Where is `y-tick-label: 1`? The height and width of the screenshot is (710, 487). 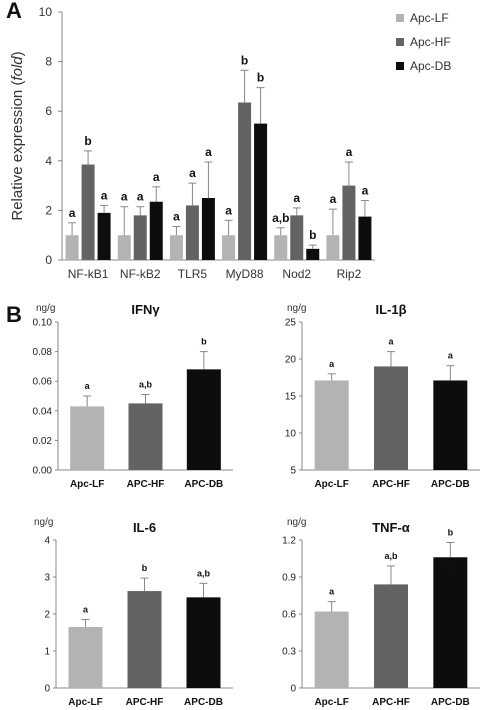 y-tick-label: 1 is located at coordinates (47, 652).